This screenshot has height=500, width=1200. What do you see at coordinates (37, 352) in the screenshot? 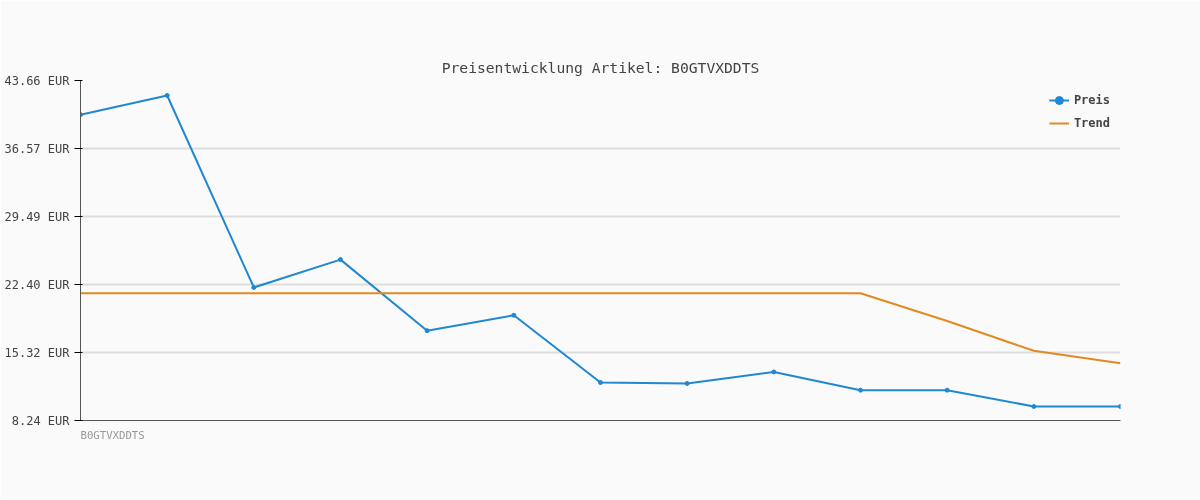
I see `y-tick-label: 15.32 EUR` at bounding box center [37, 352].